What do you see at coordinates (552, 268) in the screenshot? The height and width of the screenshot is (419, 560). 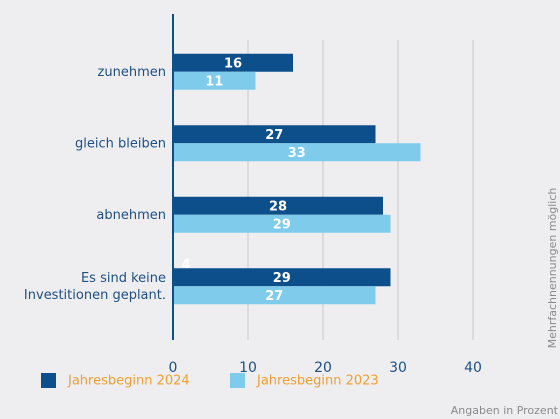 I see `side-note: Mehrfachnennungen möglich` at bounding box center [552, 268].